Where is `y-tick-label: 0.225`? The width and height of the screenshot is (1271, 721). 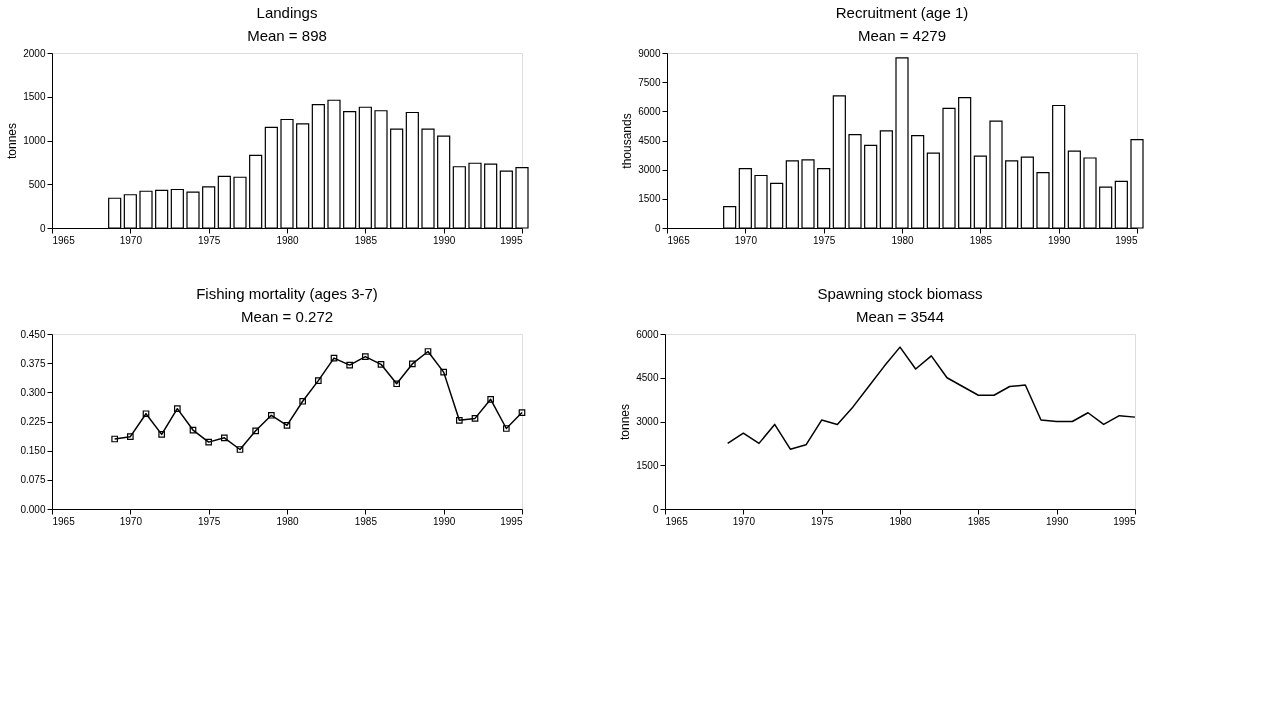 y-tick-label: 0.225 is located at coordinates (33, 421).